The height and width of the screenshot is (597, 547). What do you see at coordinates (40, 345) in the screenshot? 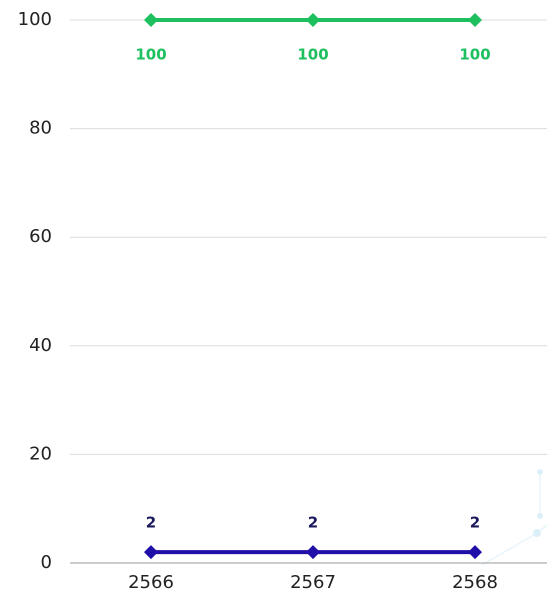
I see `y-tick-label: 40` at bounding box center [40, 345].